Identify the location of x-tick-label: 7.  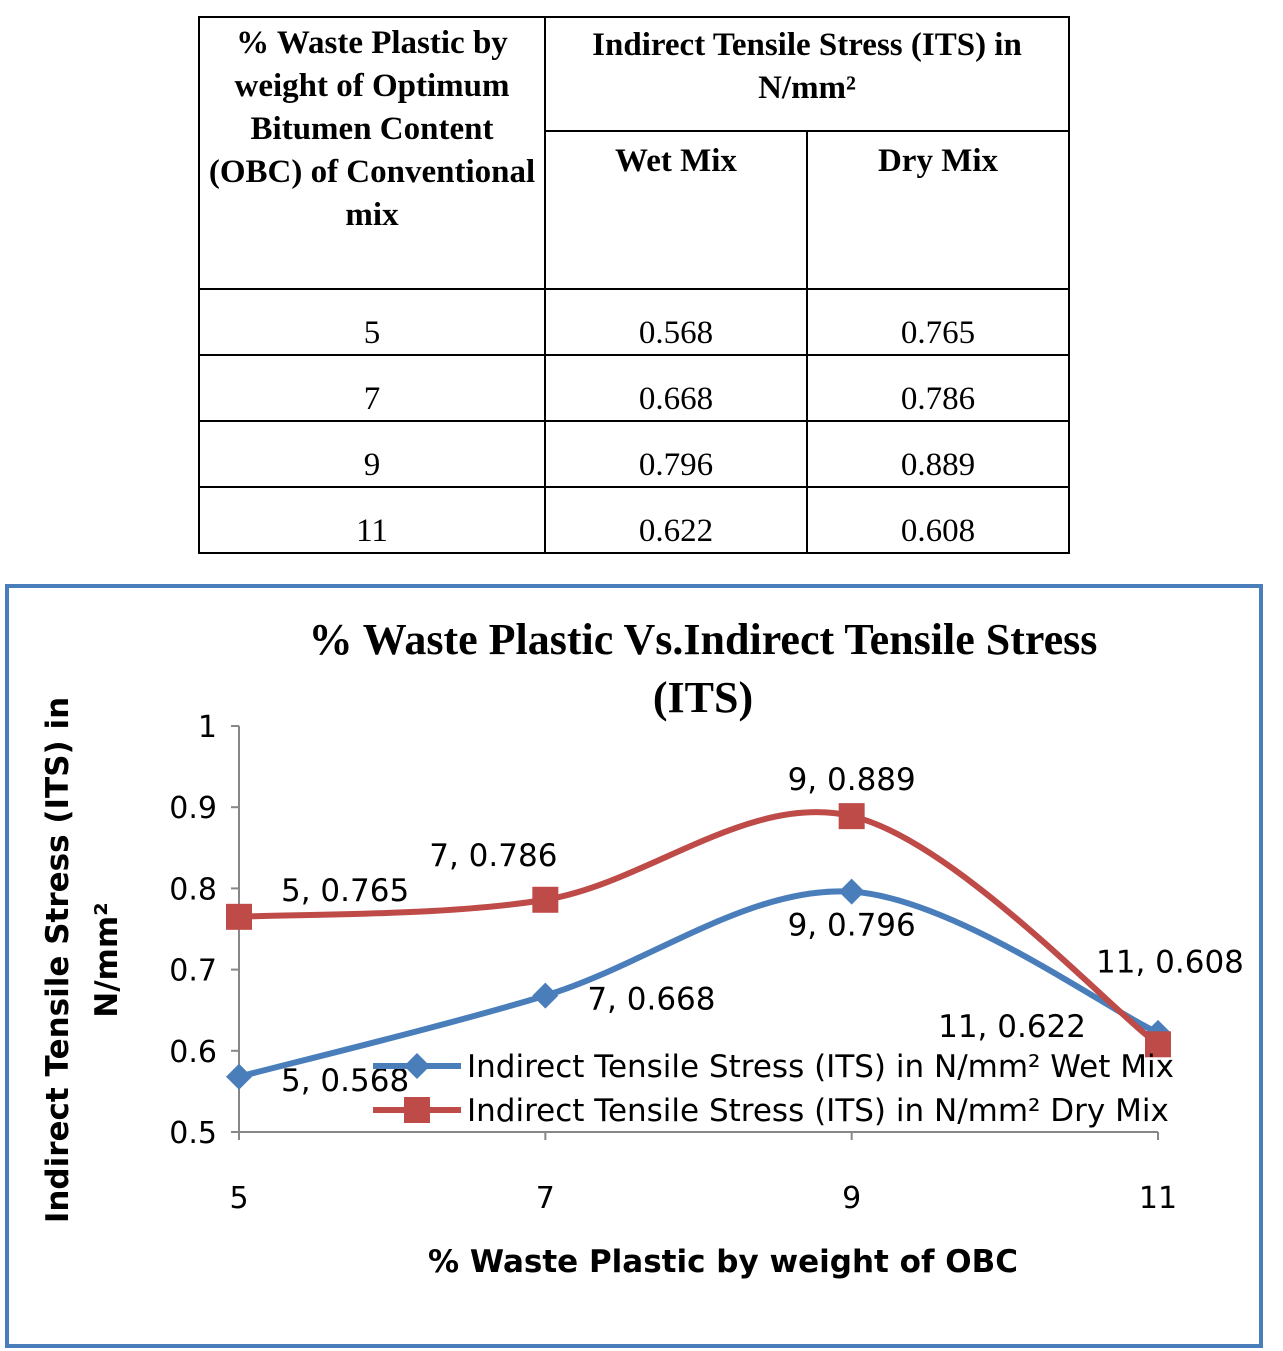
(545, 1198).